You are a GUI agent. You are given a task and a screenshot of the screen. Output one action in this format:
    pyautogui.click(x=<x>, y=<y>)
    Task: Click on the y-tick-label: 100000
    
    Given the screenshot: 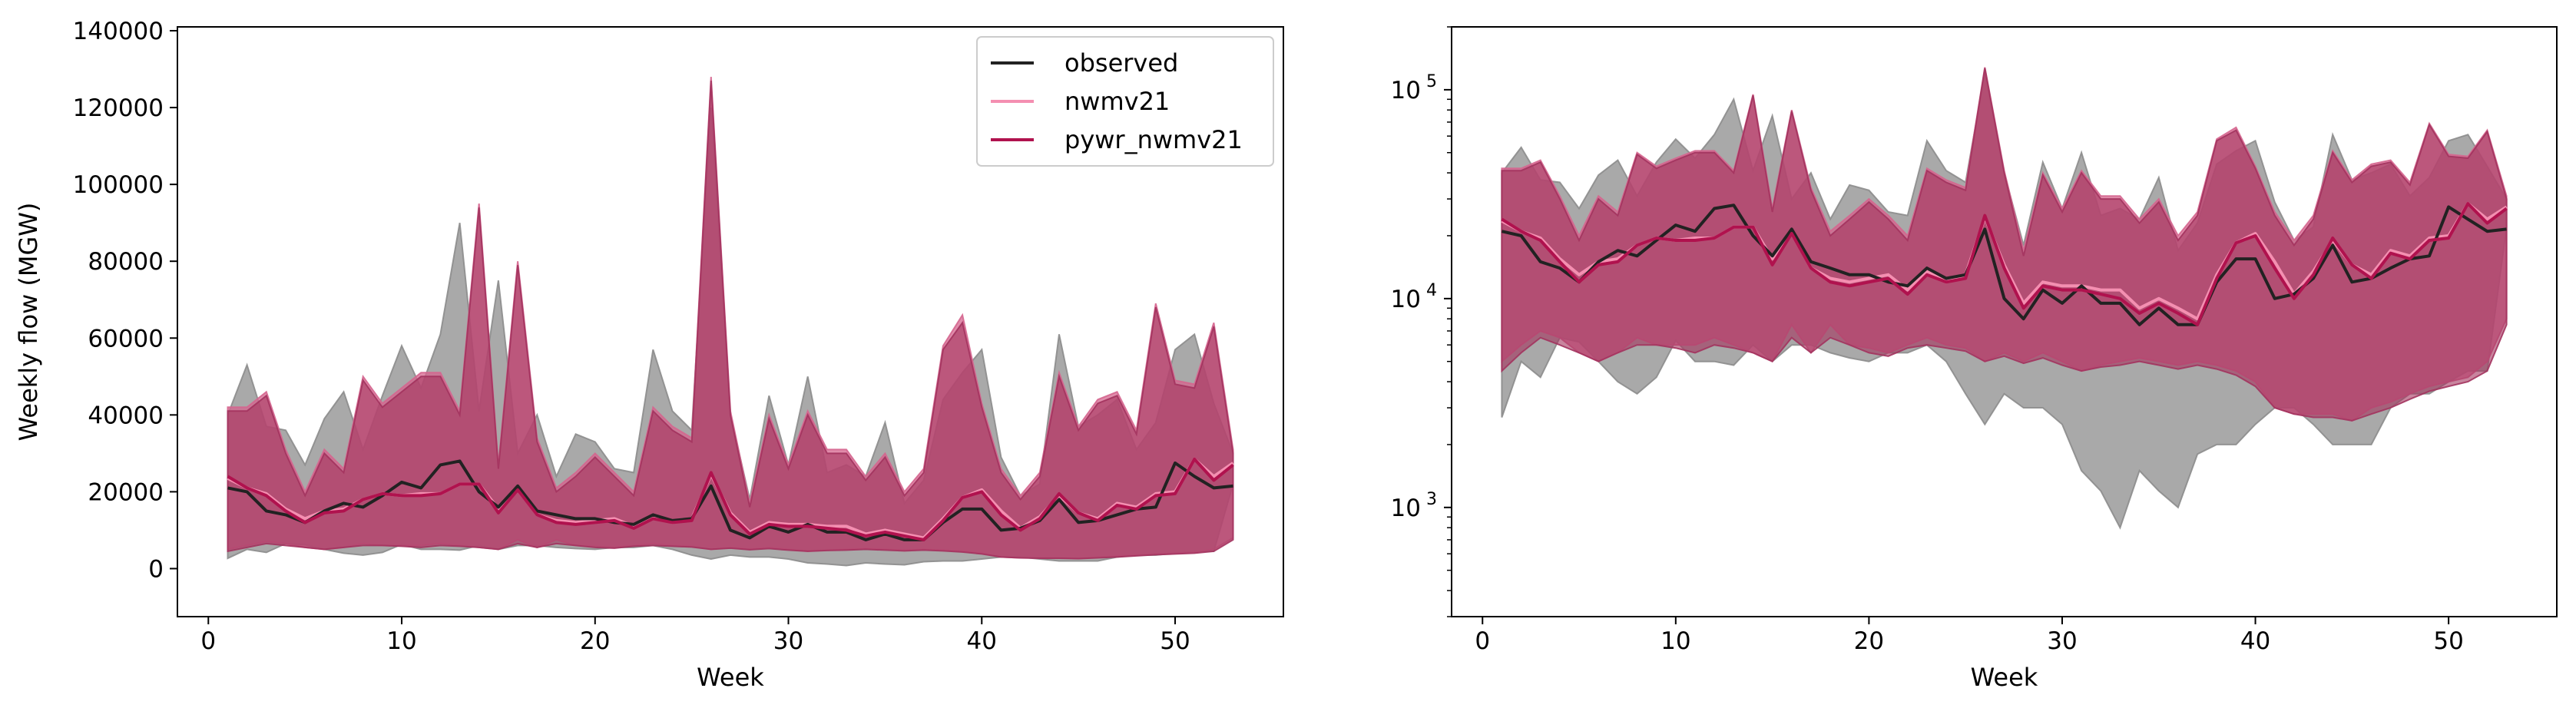 What is the action you would take?
    pyautogui.click(x=119, y=185)
    